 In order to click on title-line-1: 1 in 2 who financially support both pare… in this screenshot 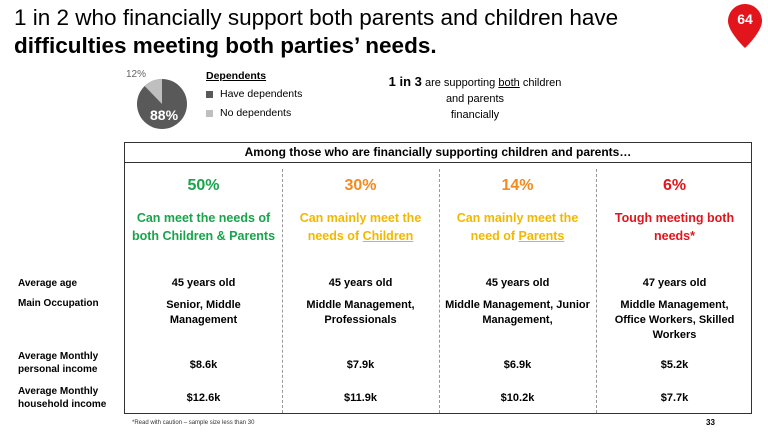, I will do `click(316, 17)`.